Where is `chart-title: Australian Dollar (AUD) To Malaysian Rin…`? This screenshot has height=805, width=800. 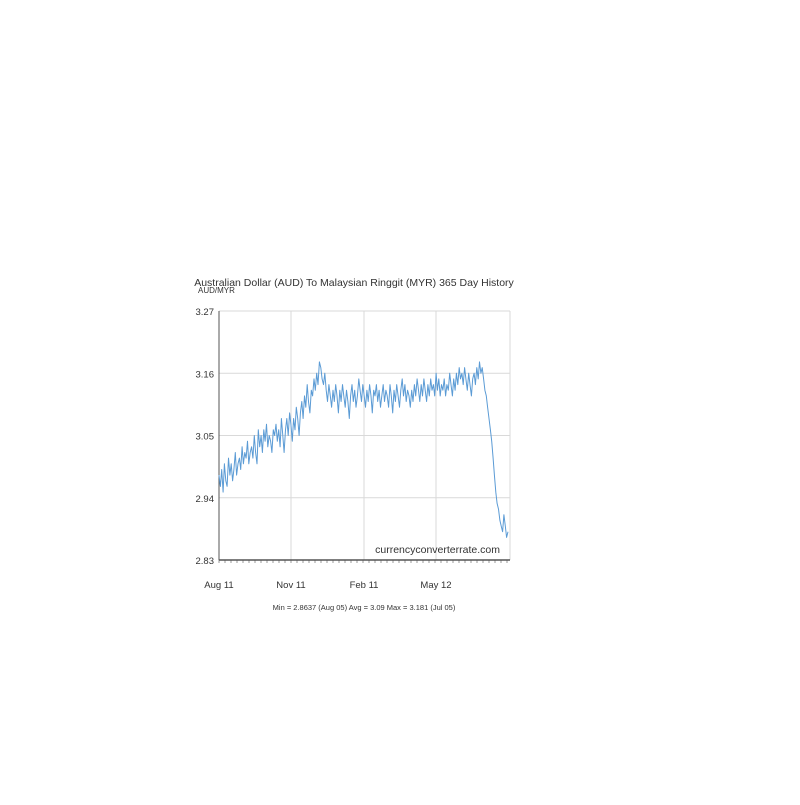
chart-title: Australian Dollar (AUD) To Malaysian Rin… is located at coordinates (354, 283).